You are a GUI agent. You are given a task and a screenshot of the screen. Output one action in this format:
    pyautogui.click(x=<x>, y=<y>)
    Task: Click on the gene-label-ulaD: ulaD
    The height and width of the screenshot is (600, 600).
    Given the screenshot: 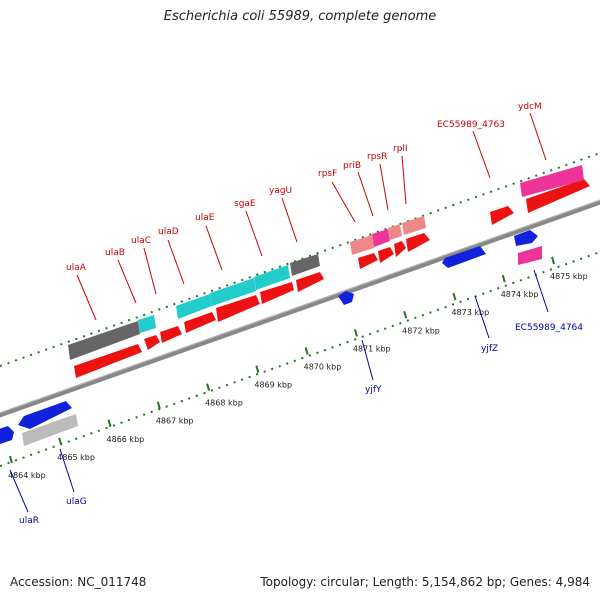 What is the action you would take?
    pyautogui.click(x=168, y=232)
    